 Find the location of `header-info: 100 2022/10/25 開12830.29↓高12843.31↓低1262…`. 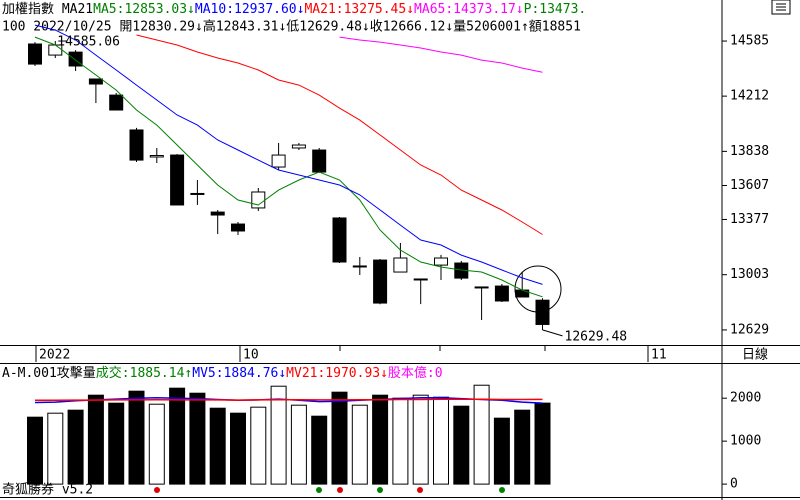

header-info: 100 2022/10/25 開12830.29↓高12843.31↓低1262… is located at coordinates (291, 27).